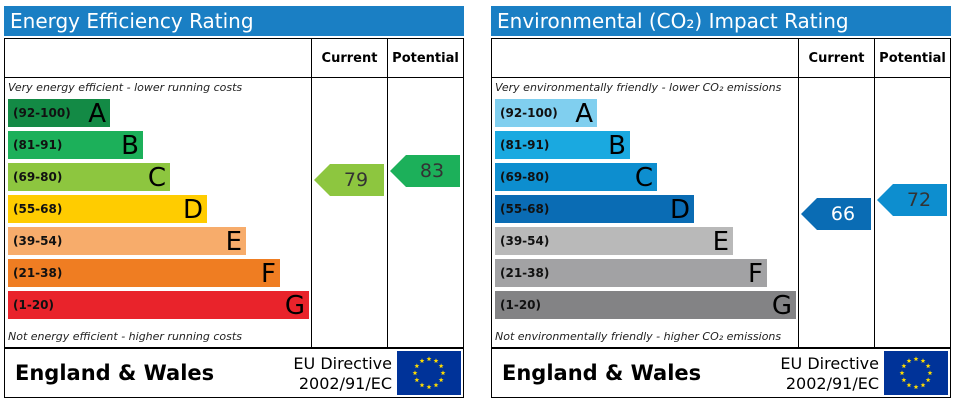 The width and height of the screenshot is (957, 404). I want to click on panel-title: Energy Efficiency Rating, so click(234, 21).